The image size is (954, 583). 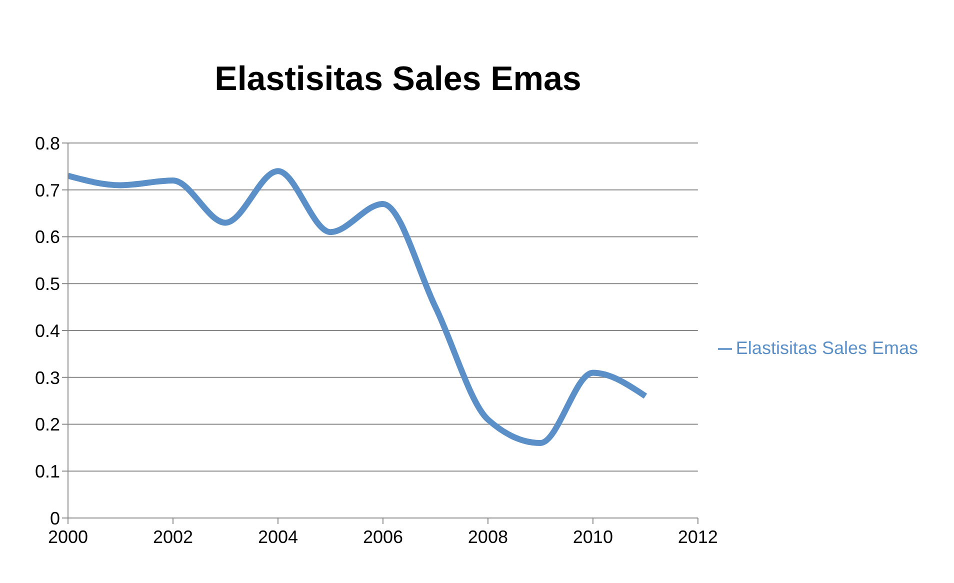 I want to click on x-tick-label: 2006, so click(x=382, y=536).